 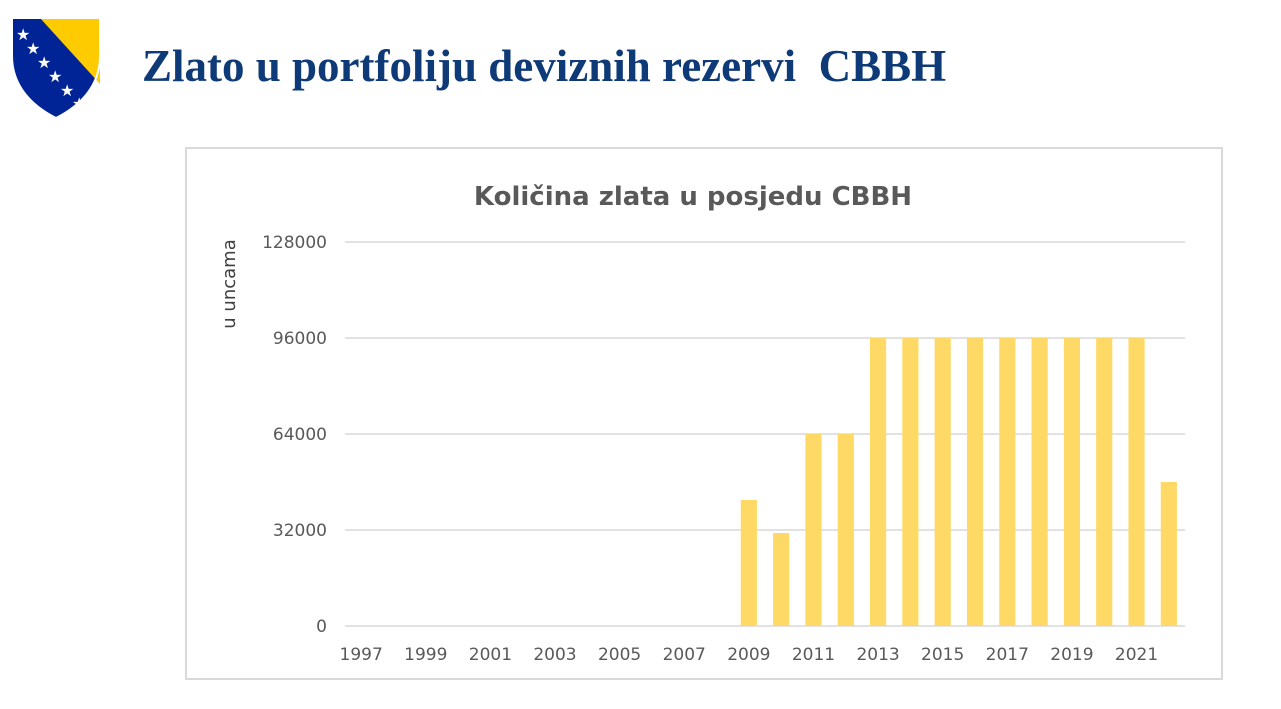 What do you see at coordinates (958, 482) in the screenshot?
I see `bars` at bounding box center [958, 482].